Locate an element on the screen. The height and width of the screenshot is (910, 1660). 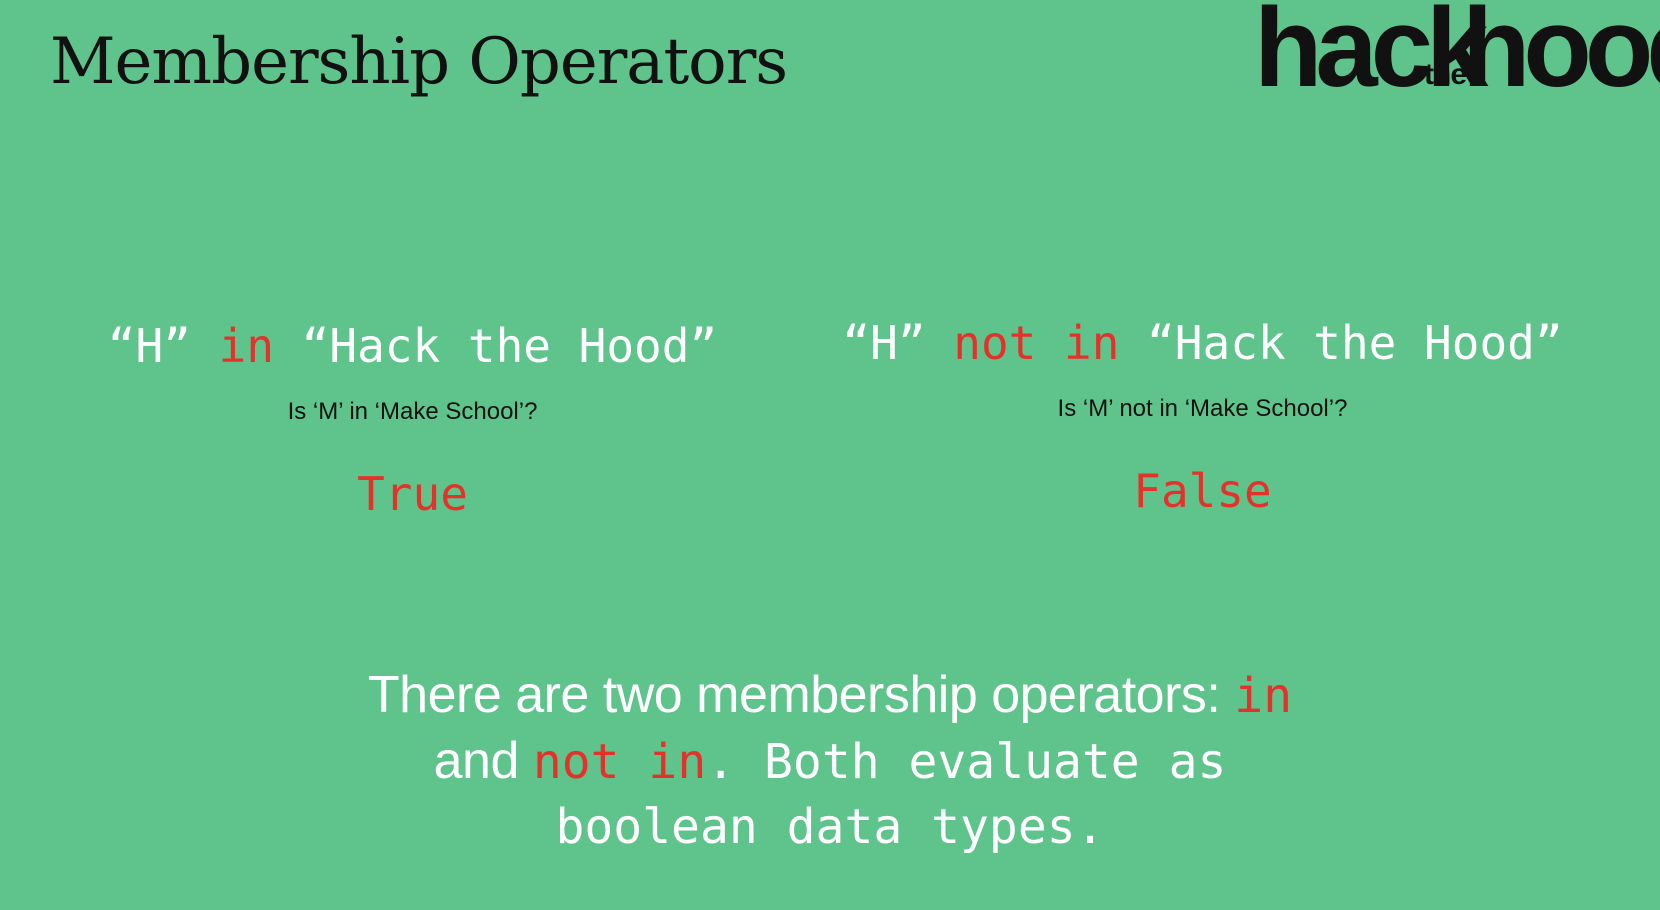
summary-line-1-text: There are two membership operators: is located at coordinates (801, 695).